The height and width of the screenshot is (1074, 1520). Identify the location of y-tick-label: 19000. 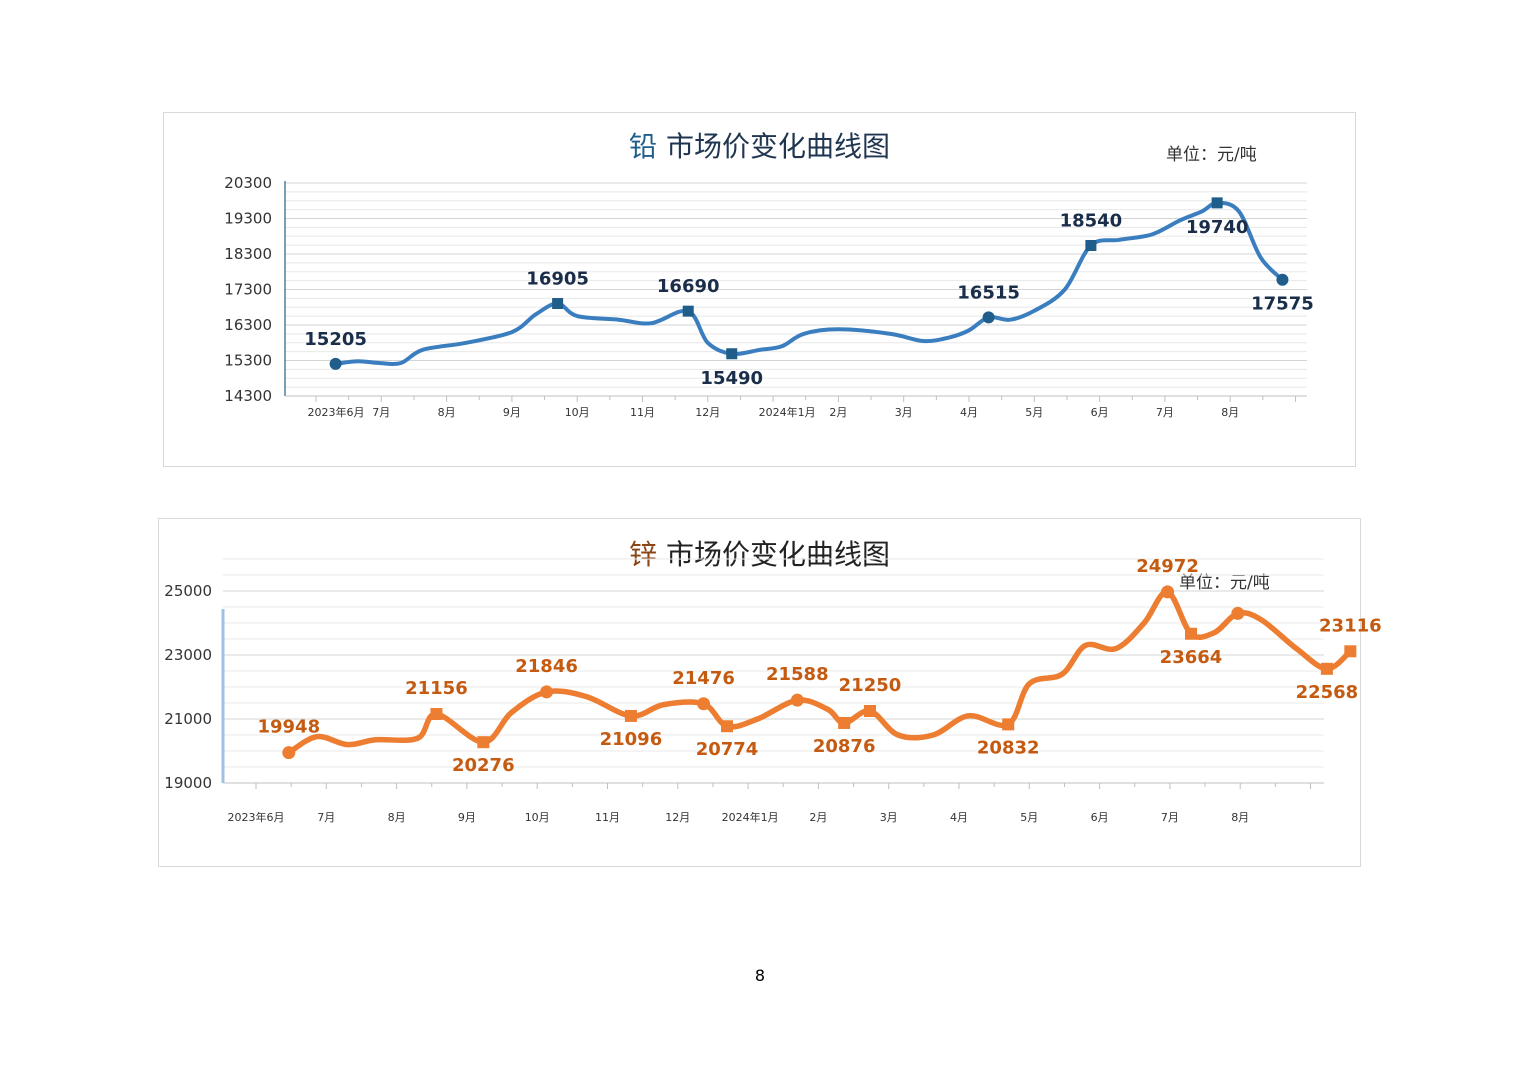
(188, 783).